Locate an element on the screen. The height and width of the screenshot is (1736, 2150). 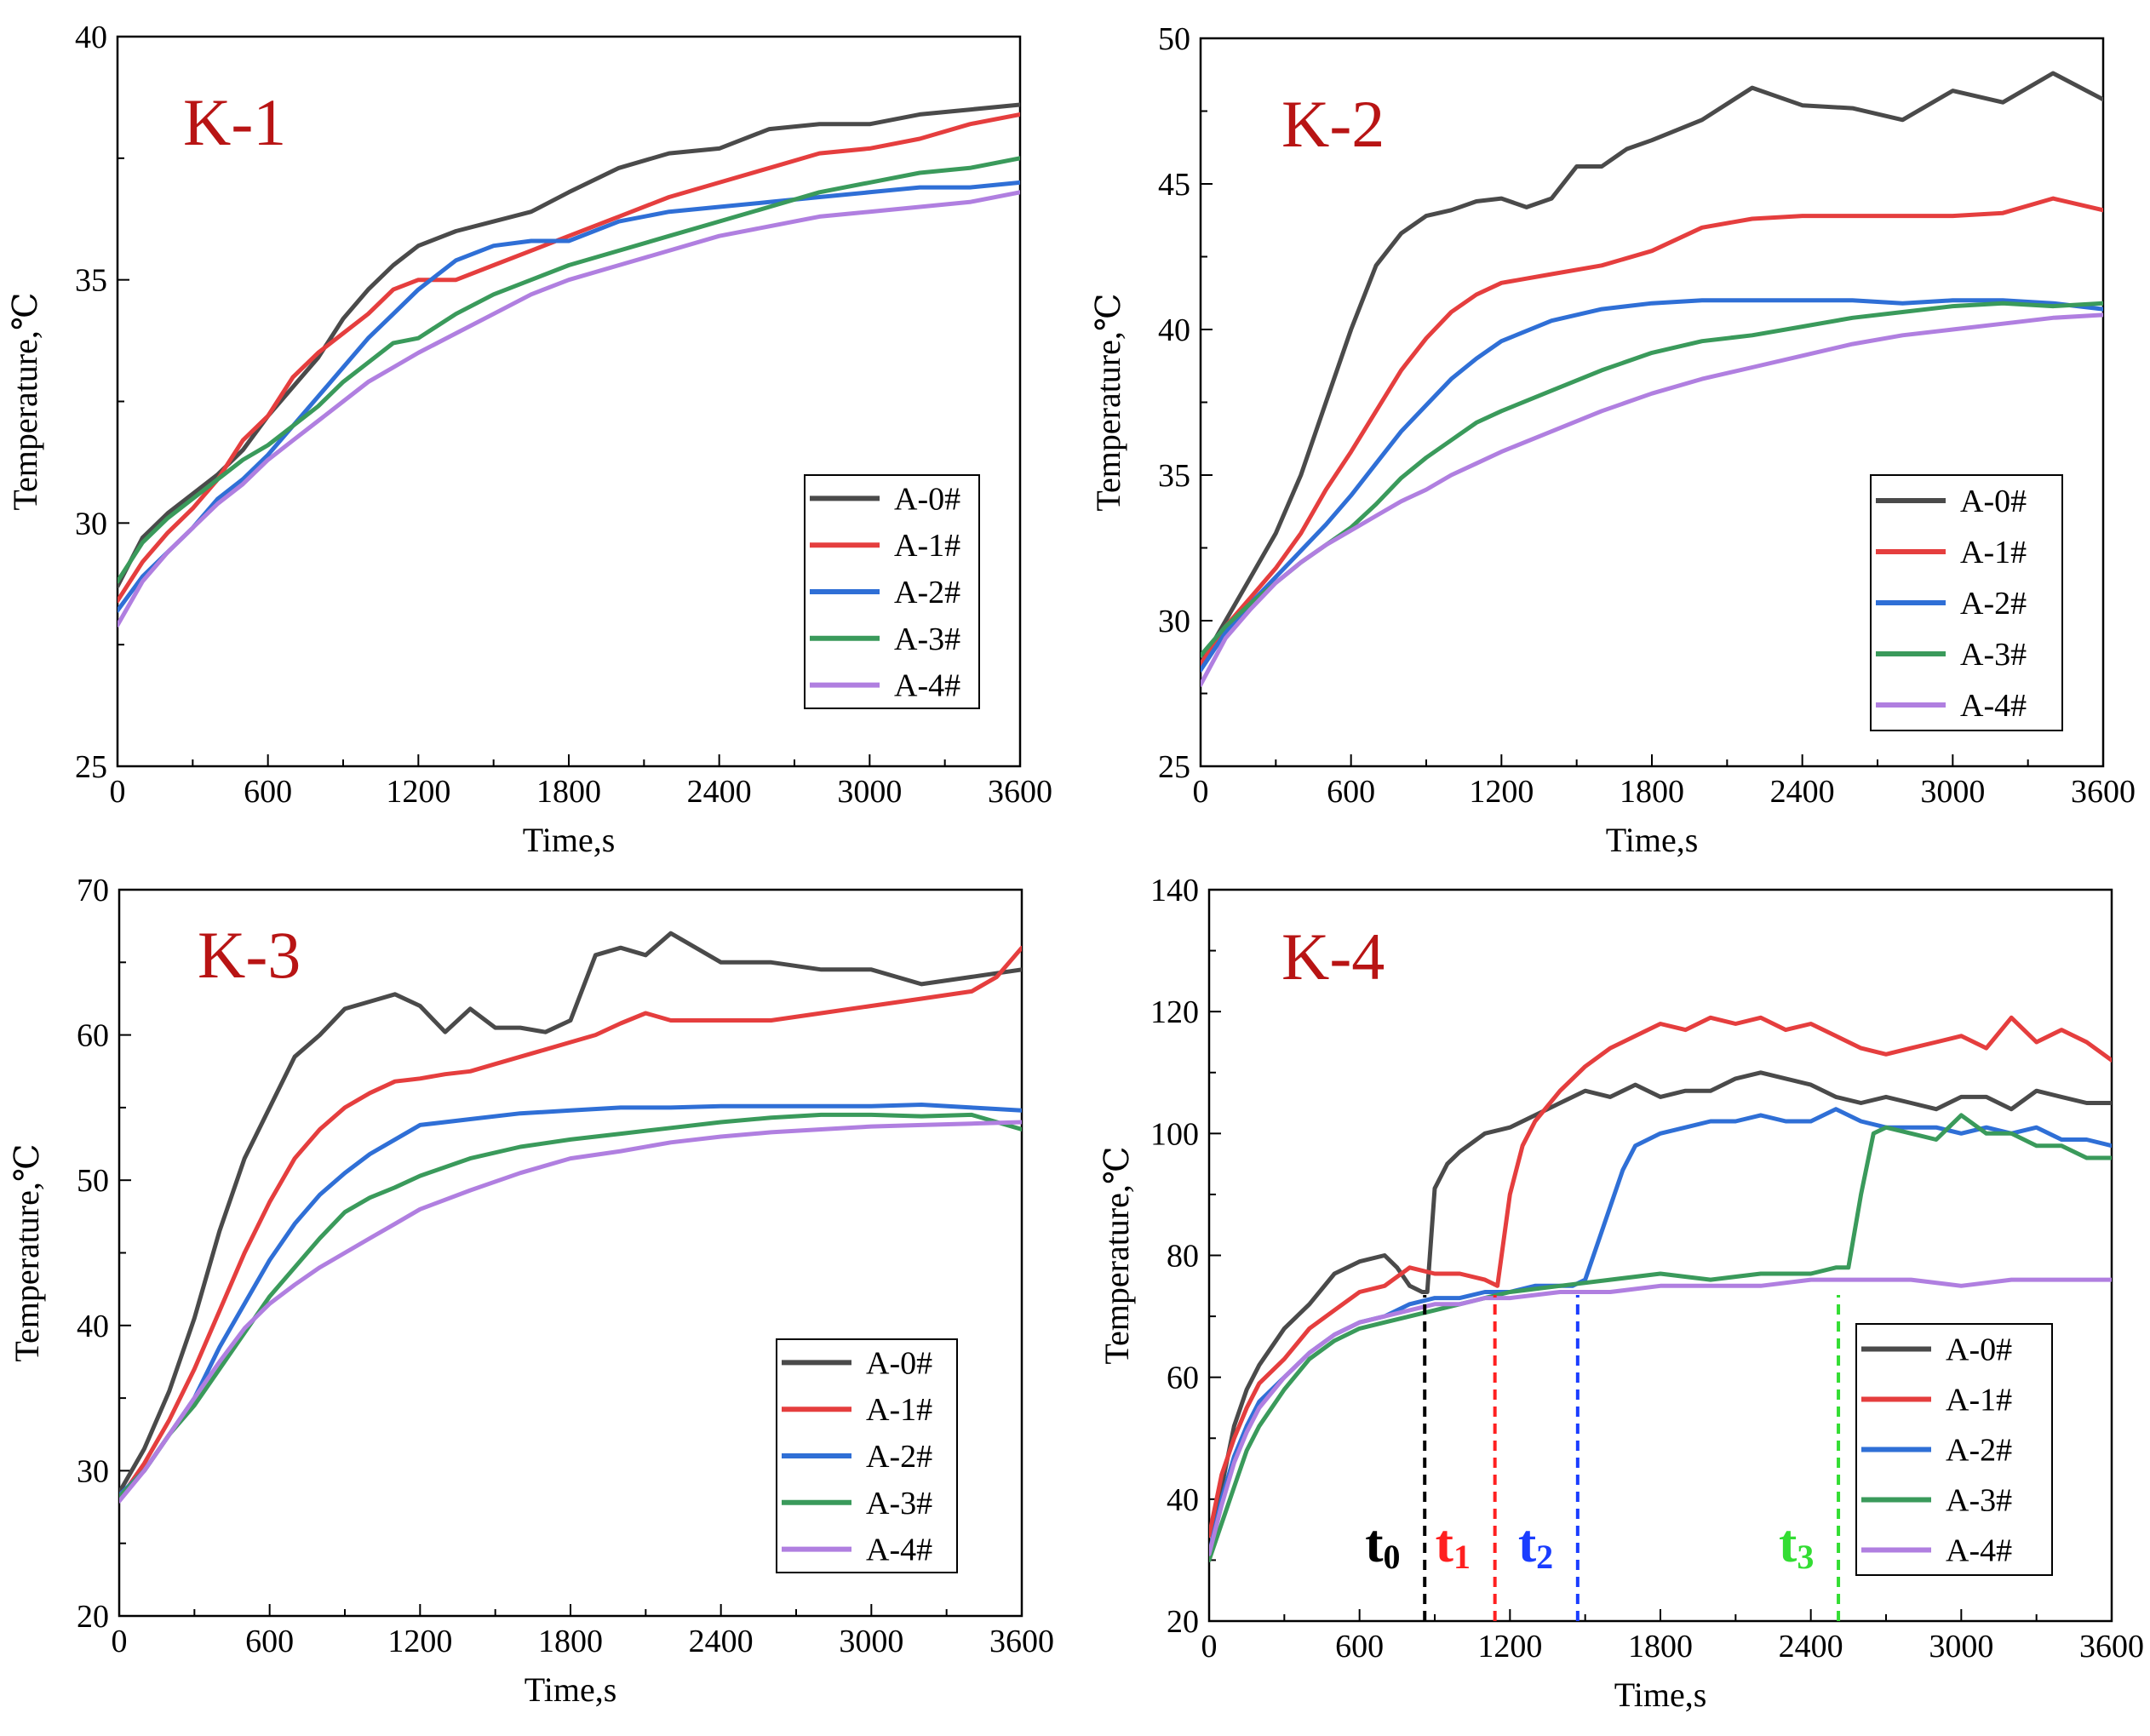
panel-title: K-2 is located at coordinates (1333, 124).